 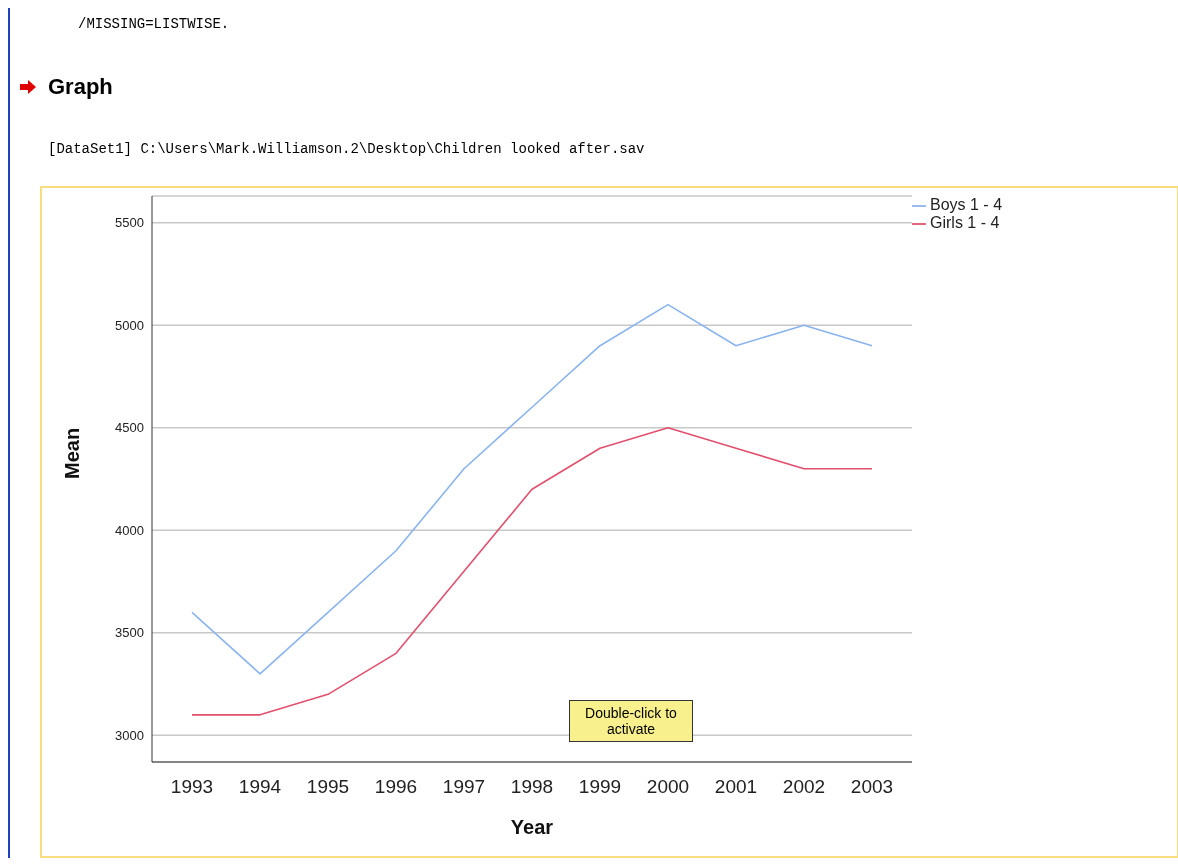 I want to click on y-tick-label: 3500, so click(x=129, y=633).